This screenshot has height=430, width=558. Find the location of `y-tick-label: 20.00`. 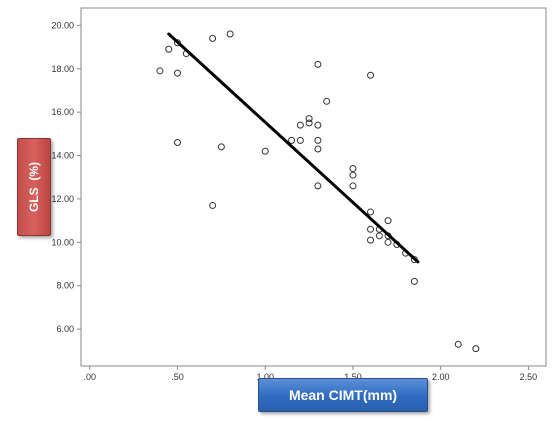

y-tick-label: 20.00 is located at coordinates (62, 25).